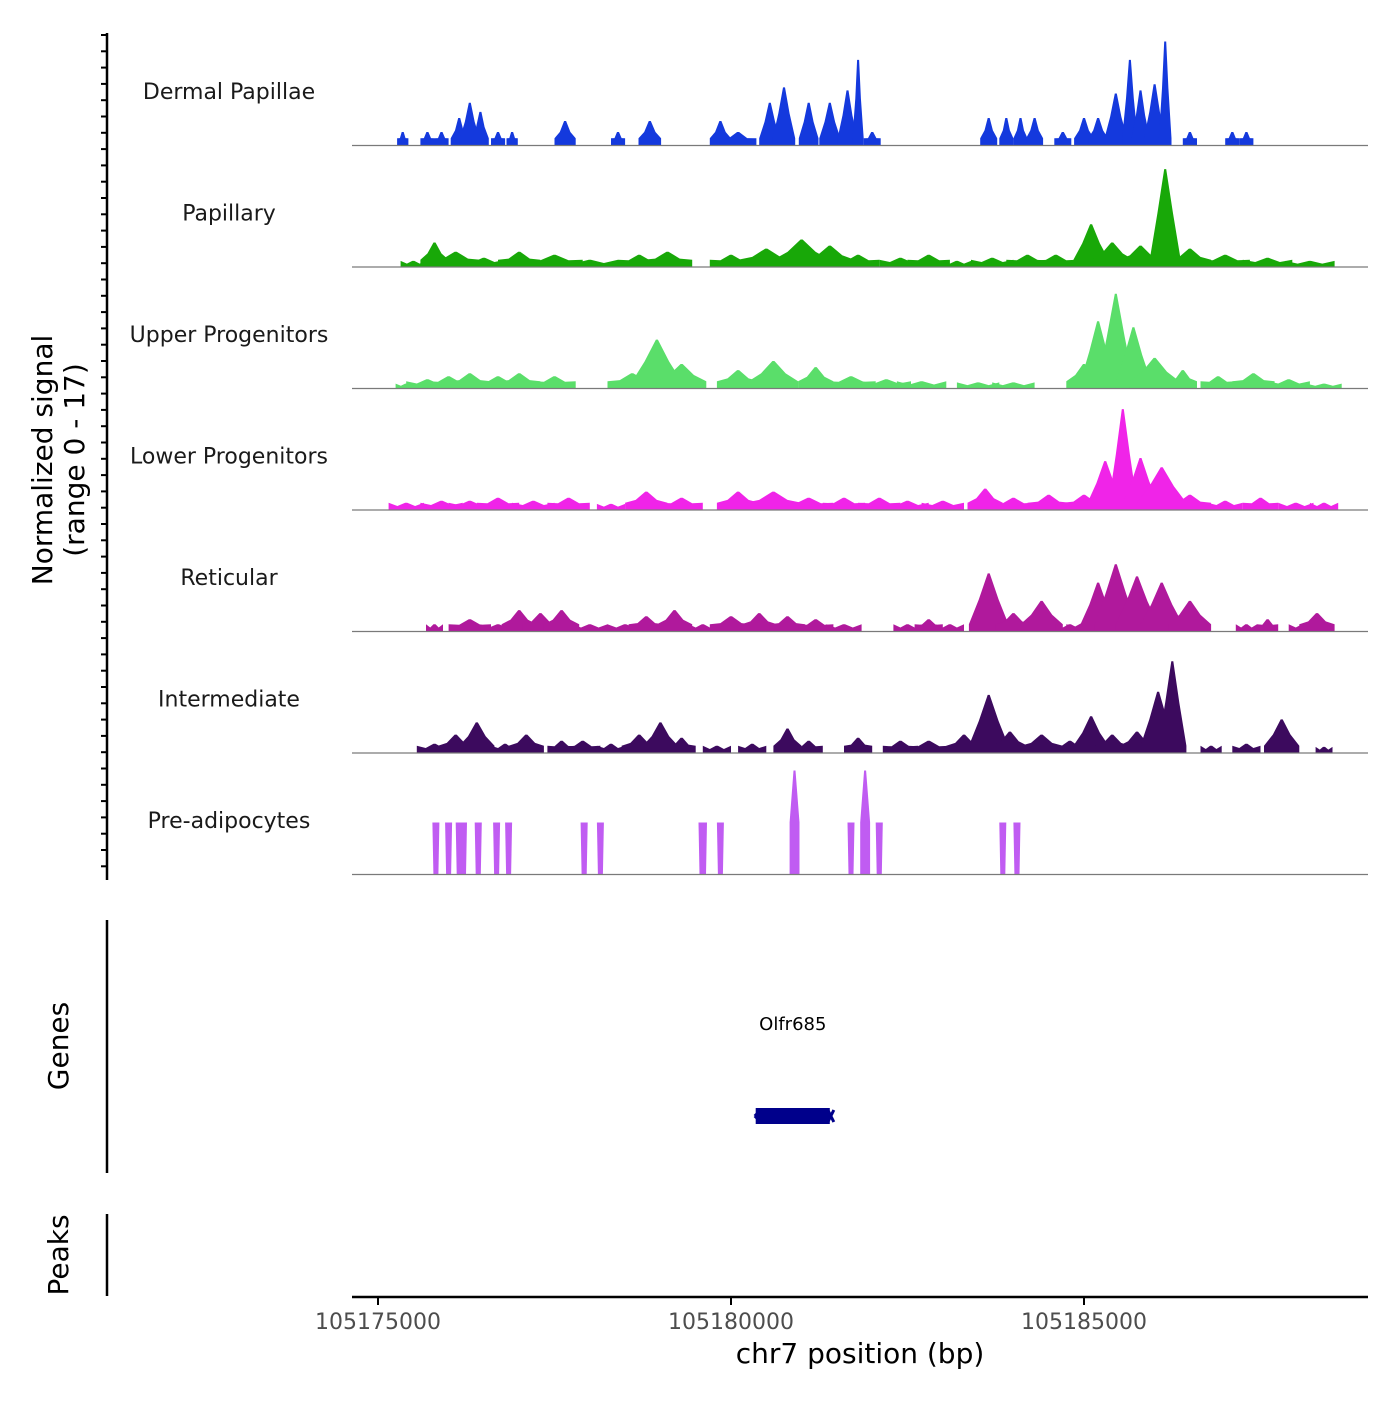 This screenshot has width=1400, height=1404. Describe the element at coordinates (58, 1046) in the screenshot. I see `genes-axis-title: Genes` at that location.